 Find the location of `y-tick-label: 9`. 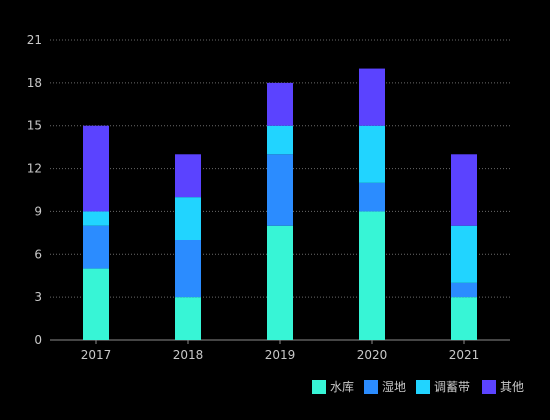

y-tick-label: 9 is located at coordinates (38, 211).